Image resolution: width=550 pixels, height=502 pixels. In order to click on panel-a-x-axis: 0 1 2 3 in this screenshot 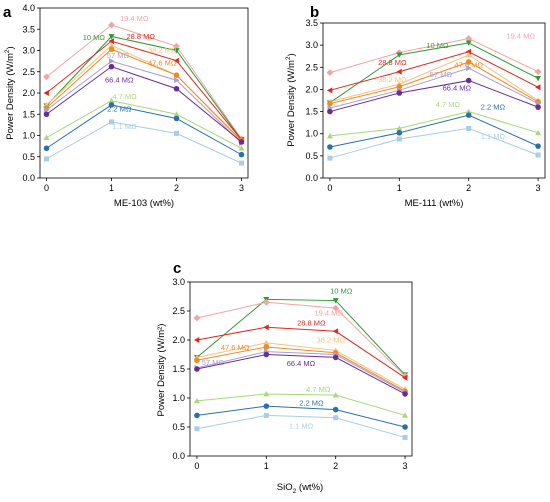, I will do `click(144, 185)`.